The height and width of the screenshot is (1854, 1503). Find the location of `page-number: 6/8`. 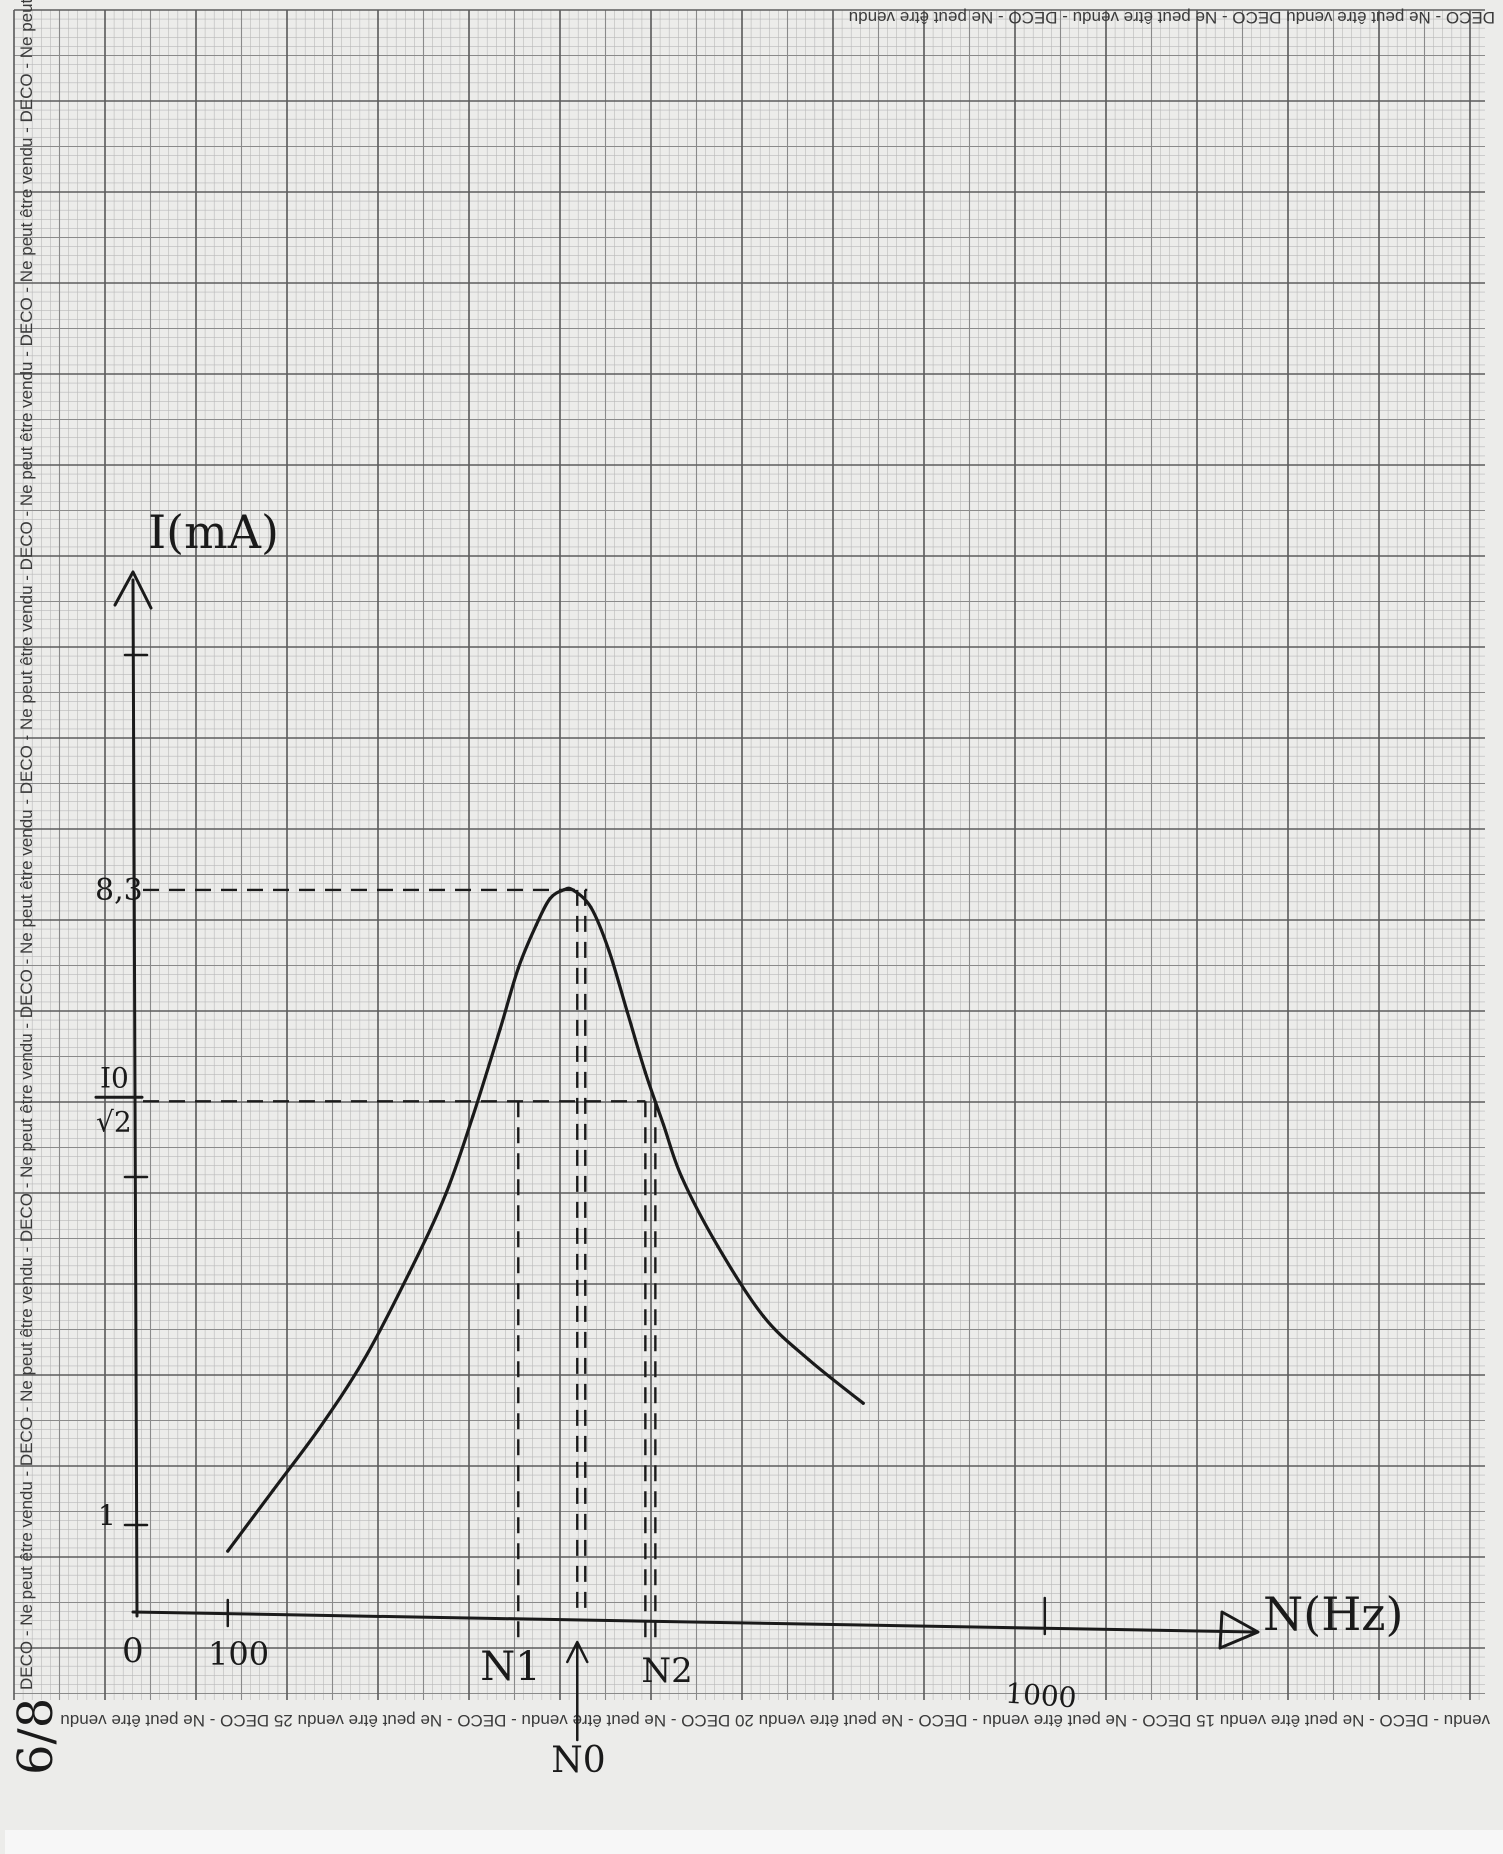

page-number: 6/8 is located at coordinates (36, 1736).